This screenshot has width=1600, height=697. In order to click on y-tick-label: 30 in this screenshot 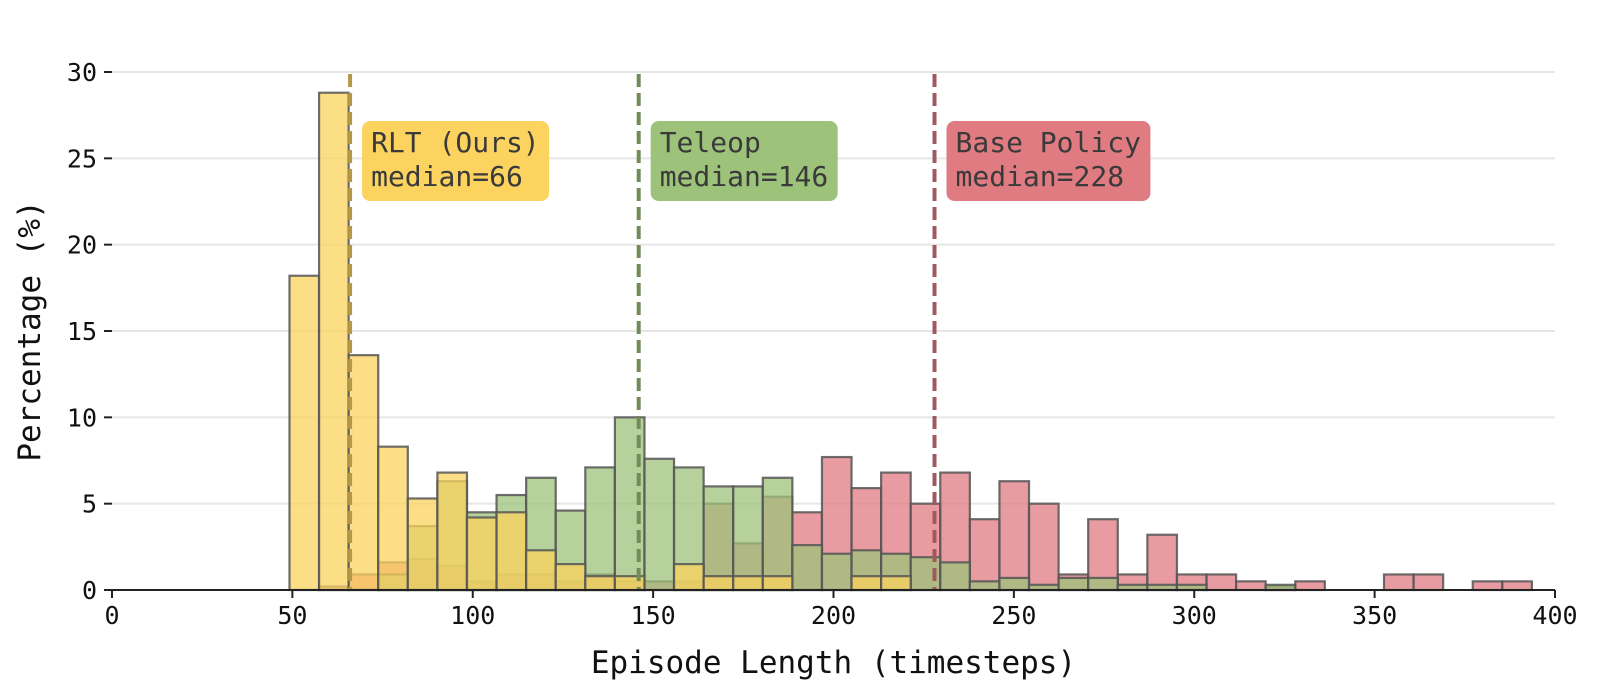, I will do `click(82, 72)`.